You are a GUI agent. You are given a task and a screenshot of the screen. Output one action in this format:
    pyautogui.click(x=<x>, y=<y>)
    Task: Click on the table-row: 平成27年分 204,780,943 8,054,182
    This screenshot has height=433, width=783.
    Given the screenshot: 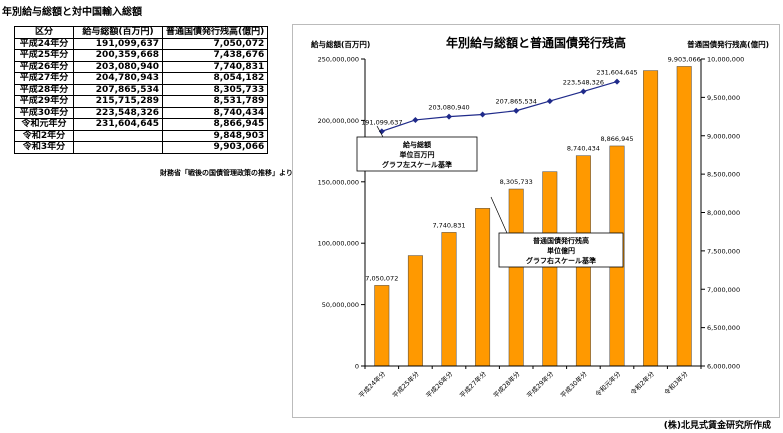 What is the action you would take?
    pyautogui.click(x=141, y=78)
    